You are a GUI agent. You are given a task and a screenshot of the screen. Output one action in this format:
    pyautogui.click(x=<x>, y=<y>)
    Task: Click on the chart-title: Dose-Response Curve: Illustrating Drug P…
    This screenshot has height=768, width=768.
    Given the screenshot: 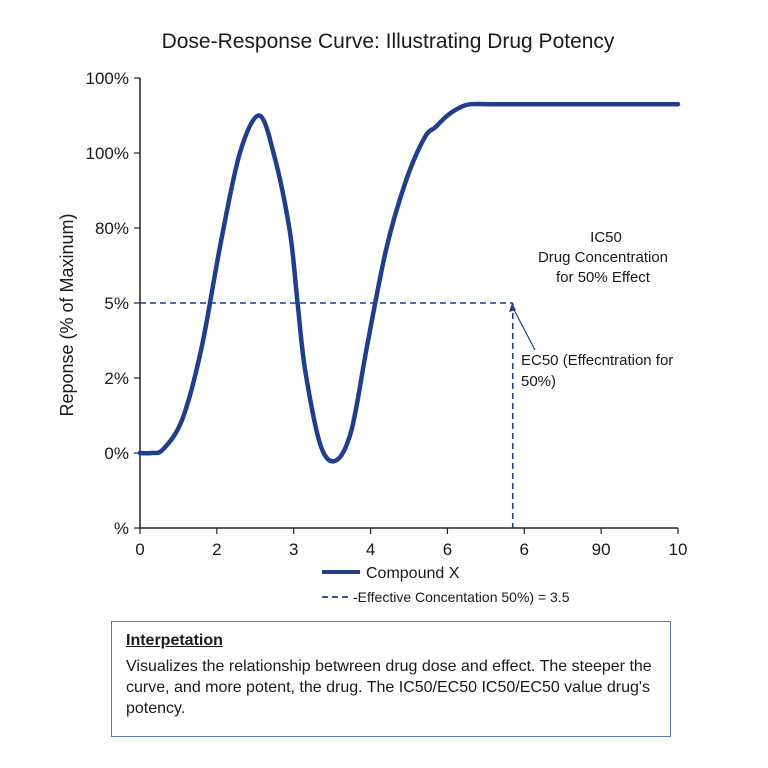 What is the action you would take?
    pyautogui.click(x=388, y=41)
    